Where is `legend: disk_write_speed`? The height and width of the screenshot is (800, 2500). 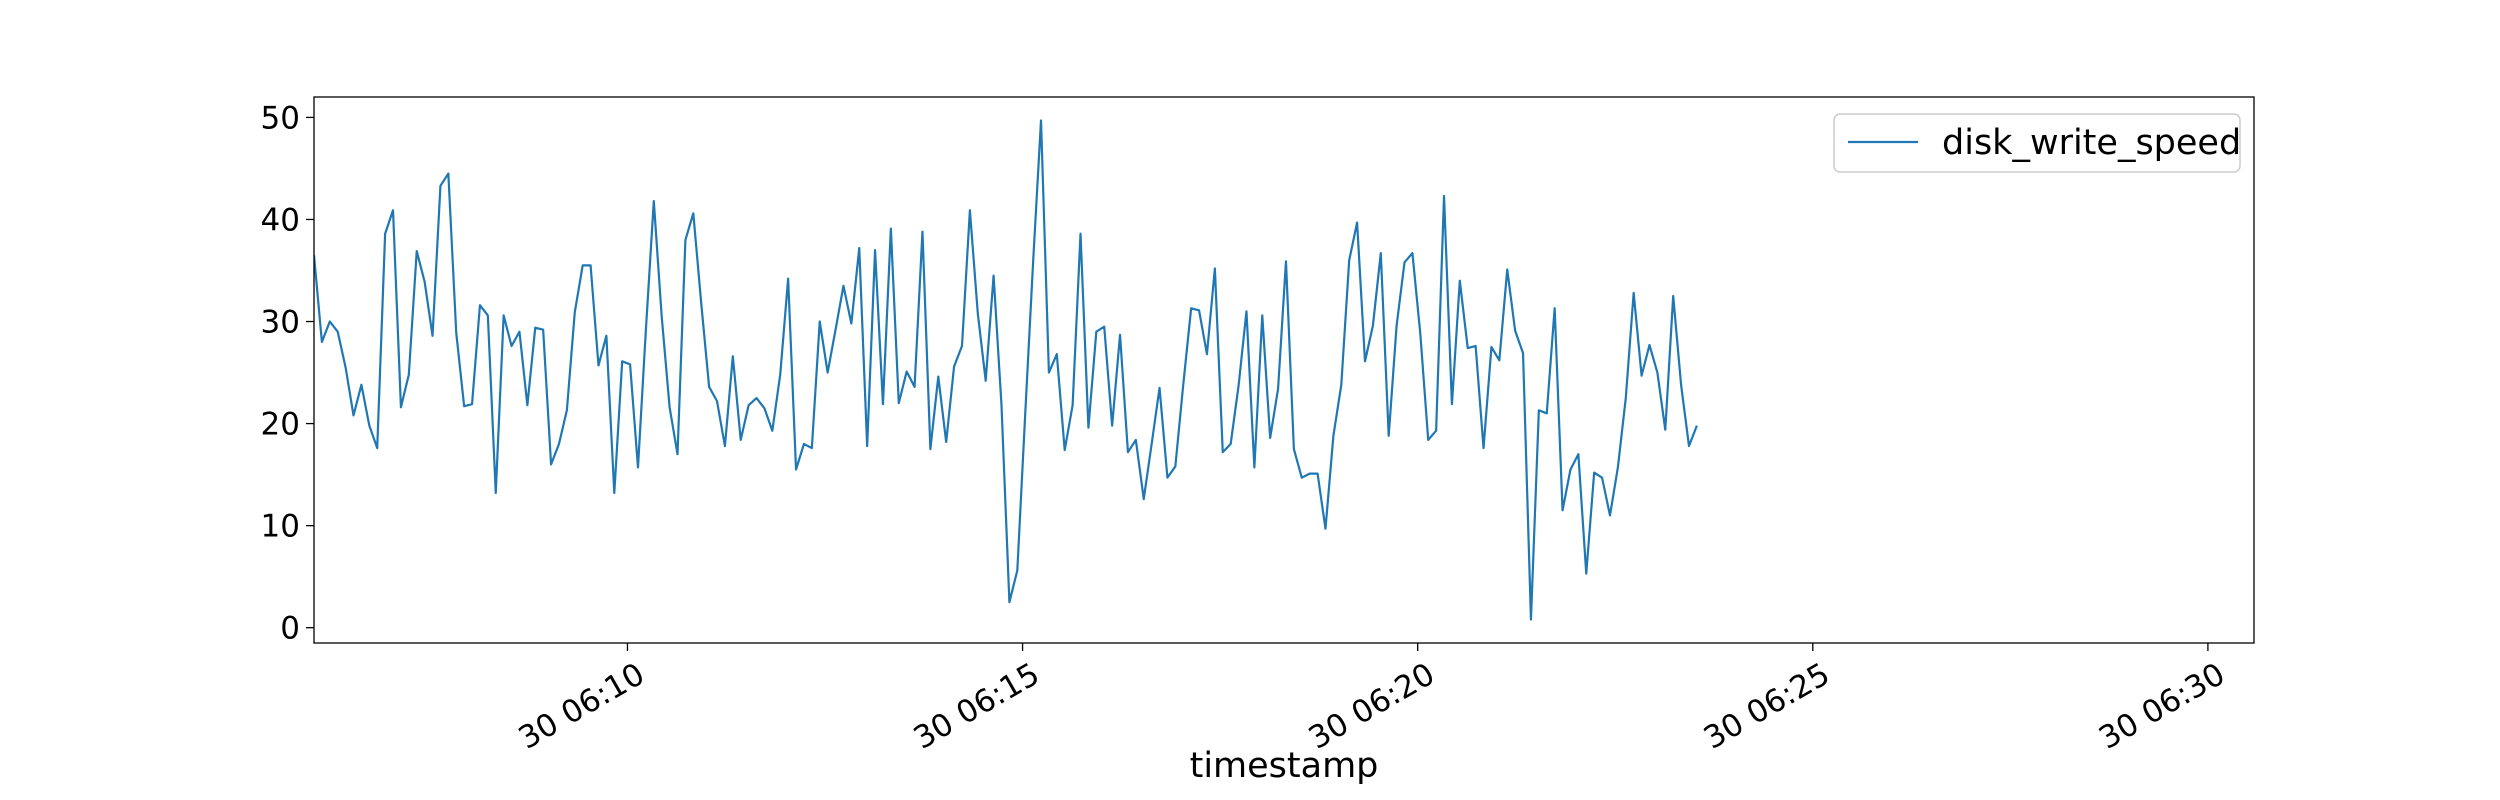
legend: disk_write_speed is located at coordinates (2037, 143).